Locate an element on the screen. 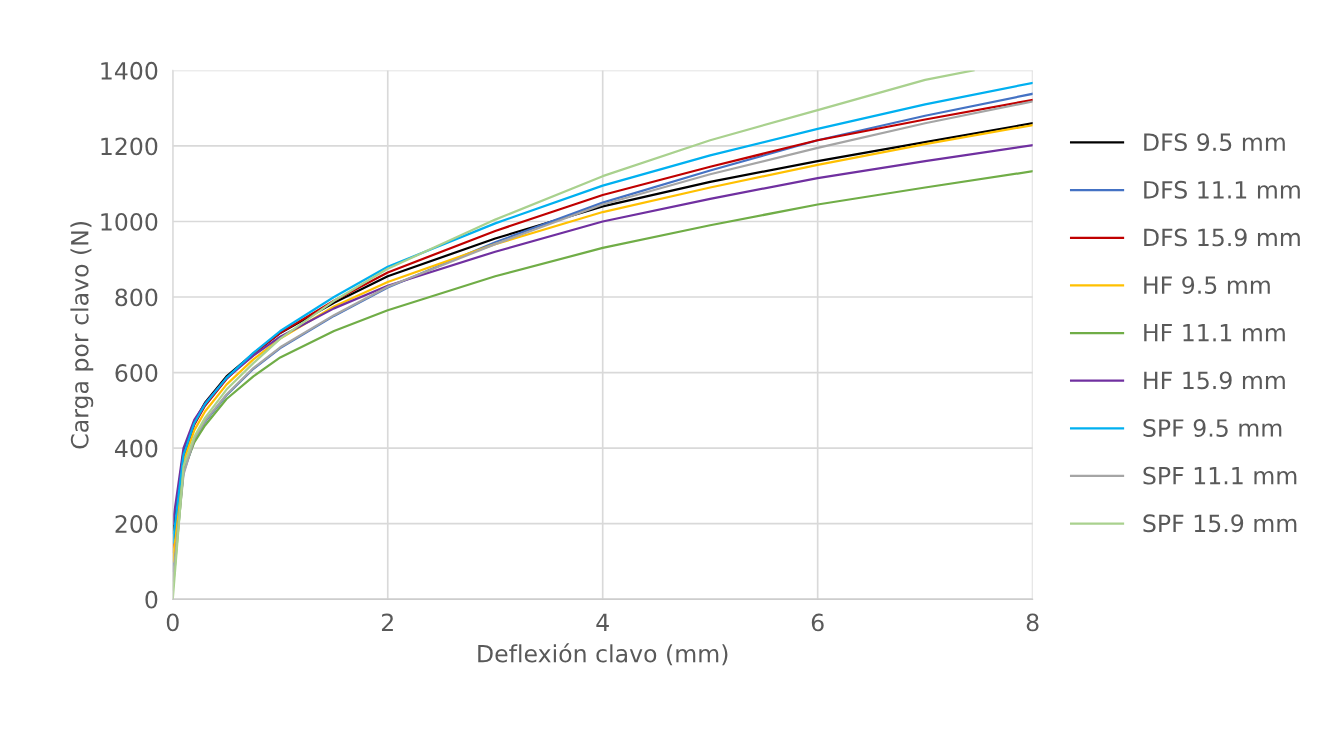  y-tick-label: 0 is located at coordinates (151, 599).